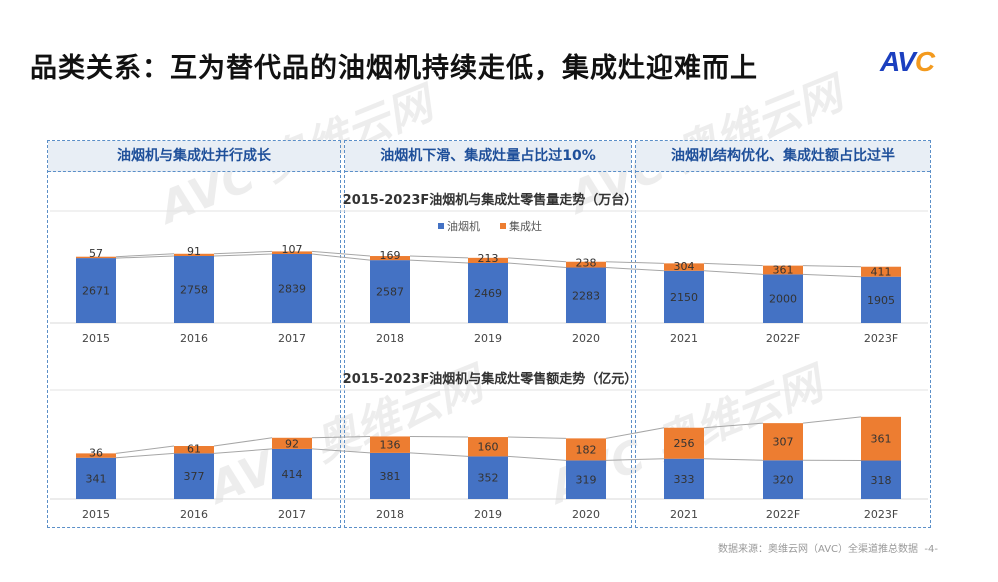  I want to click on data-label: 2839, so click(292, 289).